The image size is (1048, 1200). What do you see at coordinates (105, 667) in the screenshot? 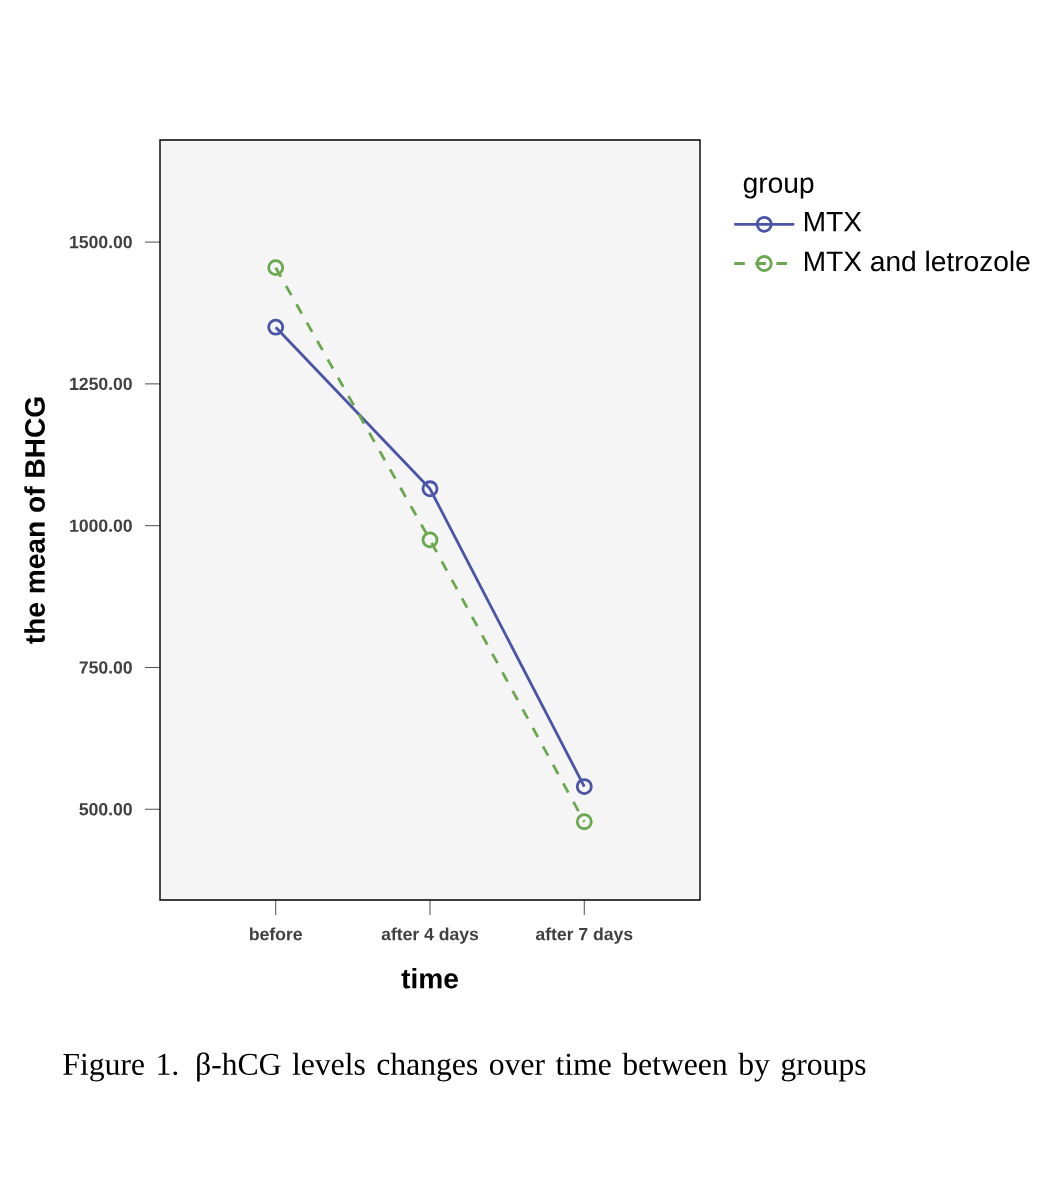
I see `y-tick-label: 750.00` at bounding box center [105, 667].